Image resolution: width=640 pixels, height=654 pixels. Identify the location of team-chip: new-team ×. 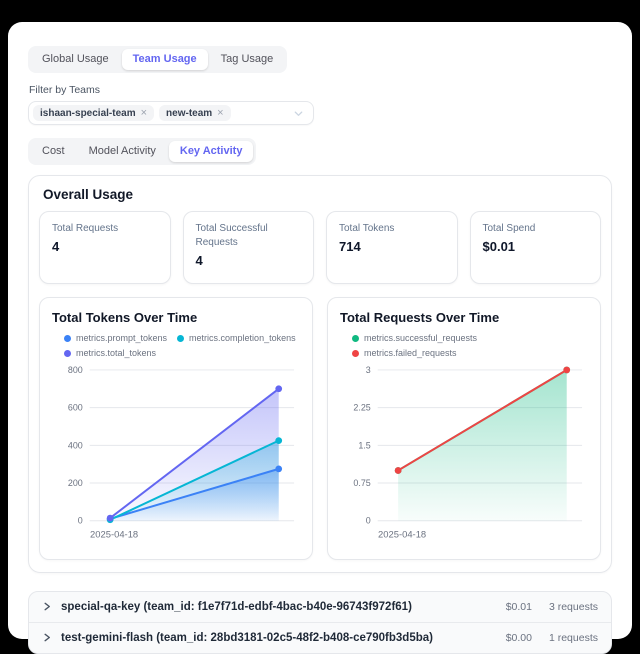
(195, 113).